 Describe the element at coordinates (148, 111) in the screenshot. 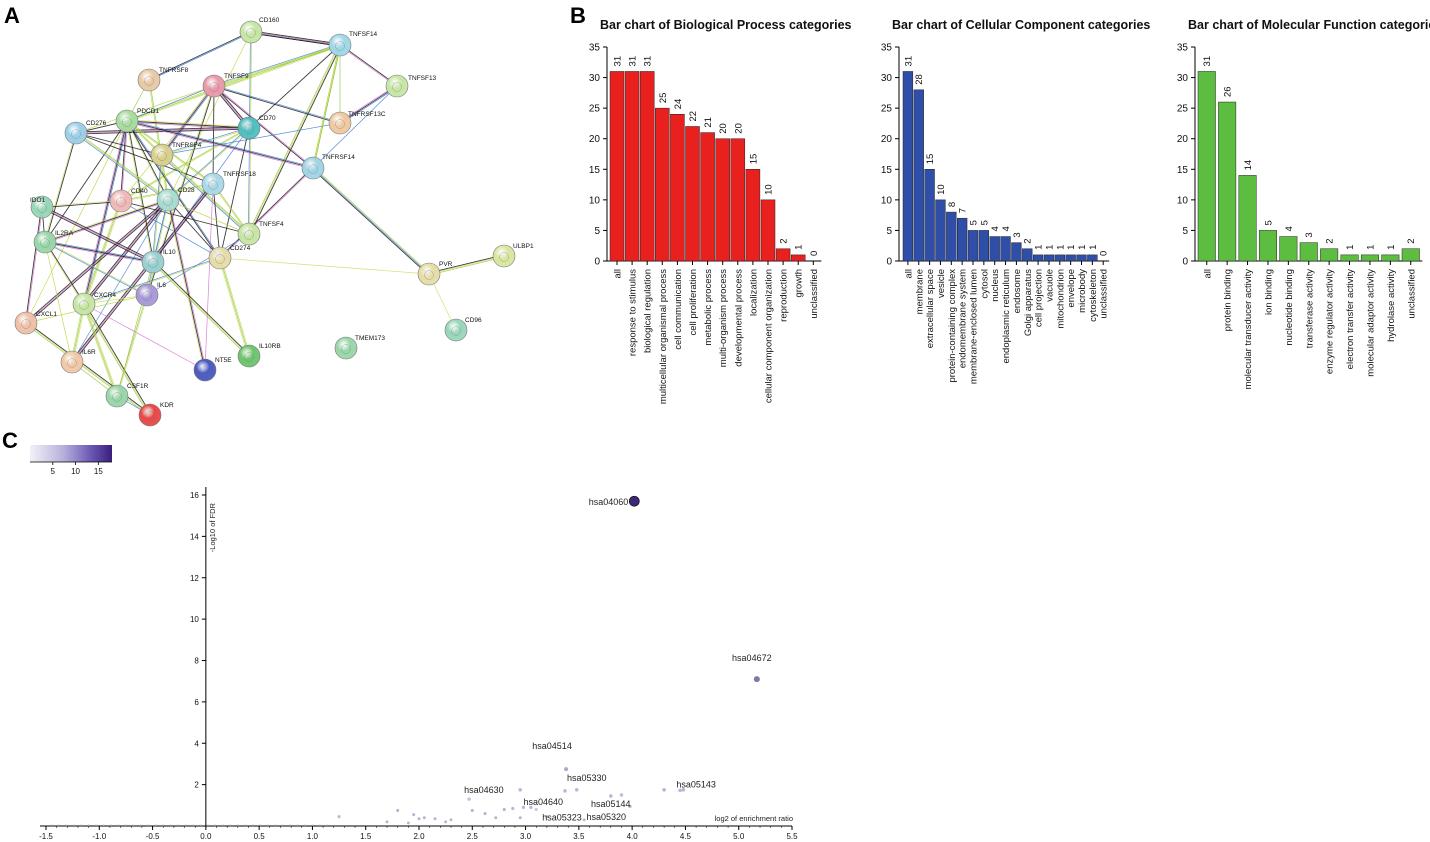

I see `network-node-label: PDCD1` at that location.